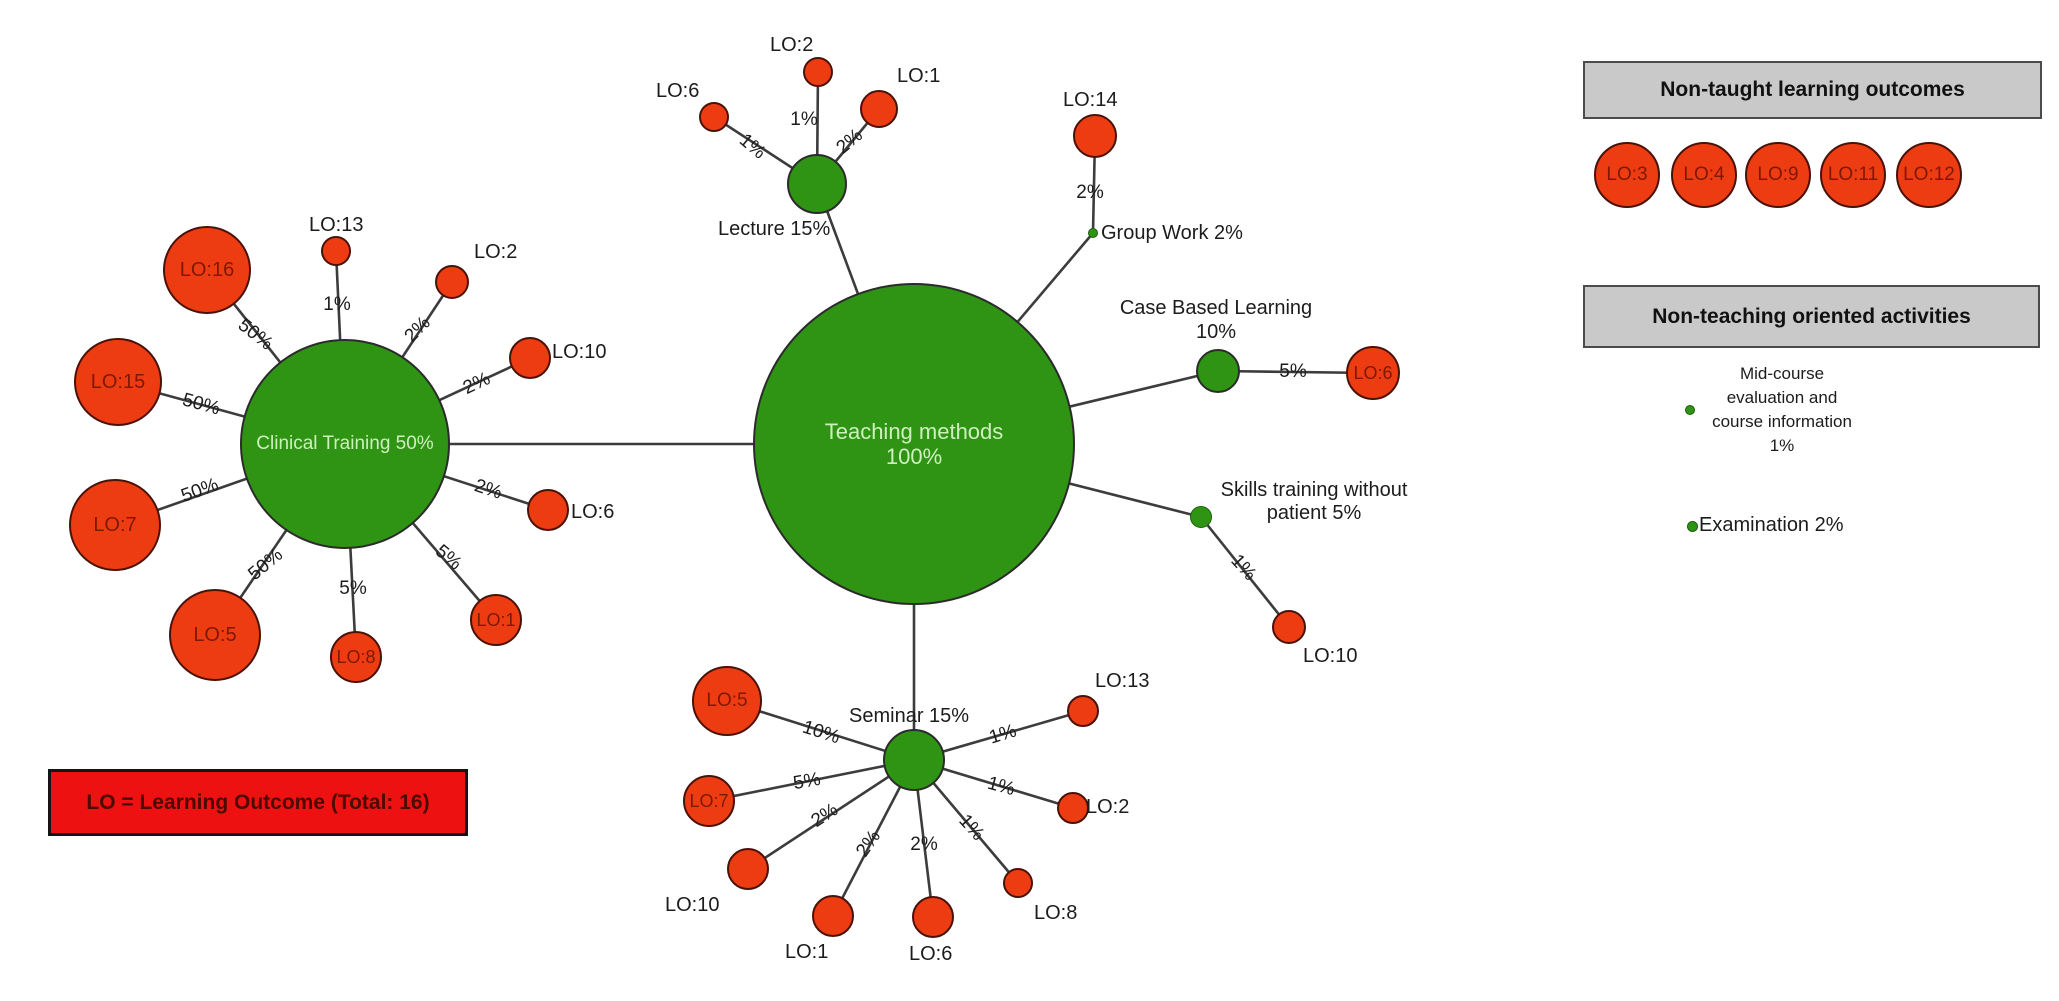  I want to click on legend-box: LO = Learning Outcome (Total: 16), so click(258, 802).